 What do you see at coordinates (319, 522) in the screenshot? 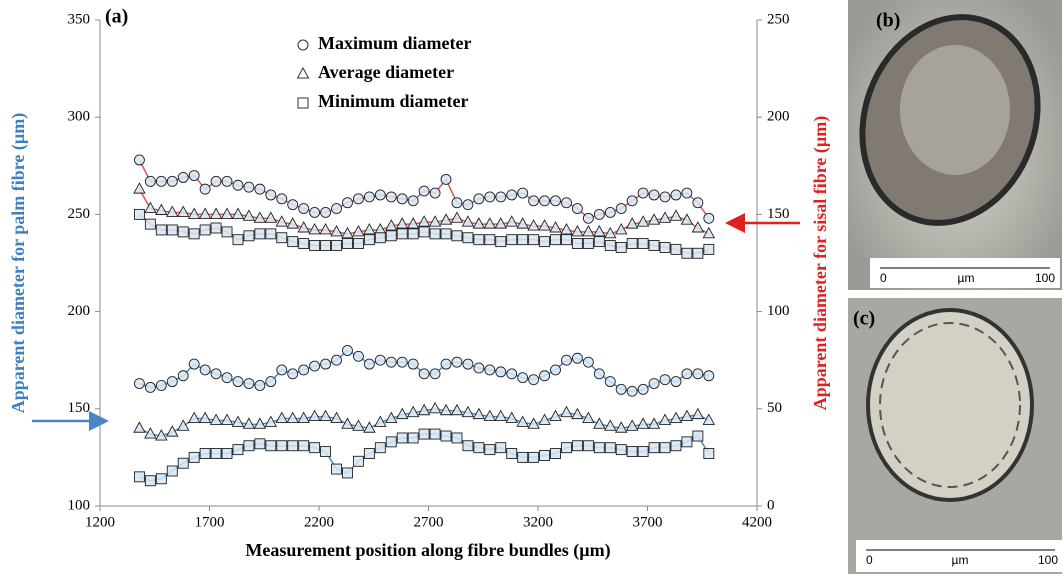
I see `x-tick-label: 2200` at bounding box center [319, 522].